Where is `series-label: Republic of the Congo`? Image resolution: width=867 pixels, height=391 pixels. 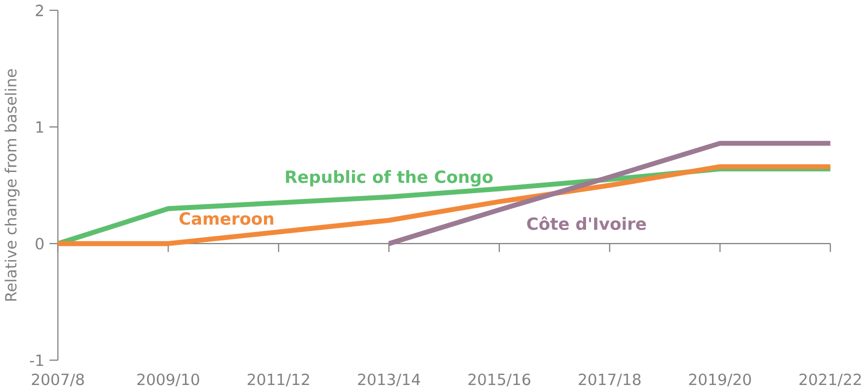
series-label: Republic of the Congo is located at coordinates (389, 178).